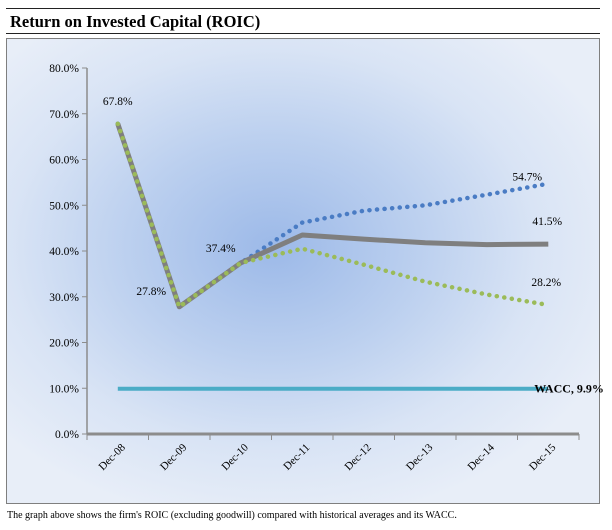 Image resolution: width=612 pixels, height=530 pixels. What do you see at coordinates (543, 457) in the screenshot?
I see `x-tick-label: Dec-15` at bounding box center [543, 457].